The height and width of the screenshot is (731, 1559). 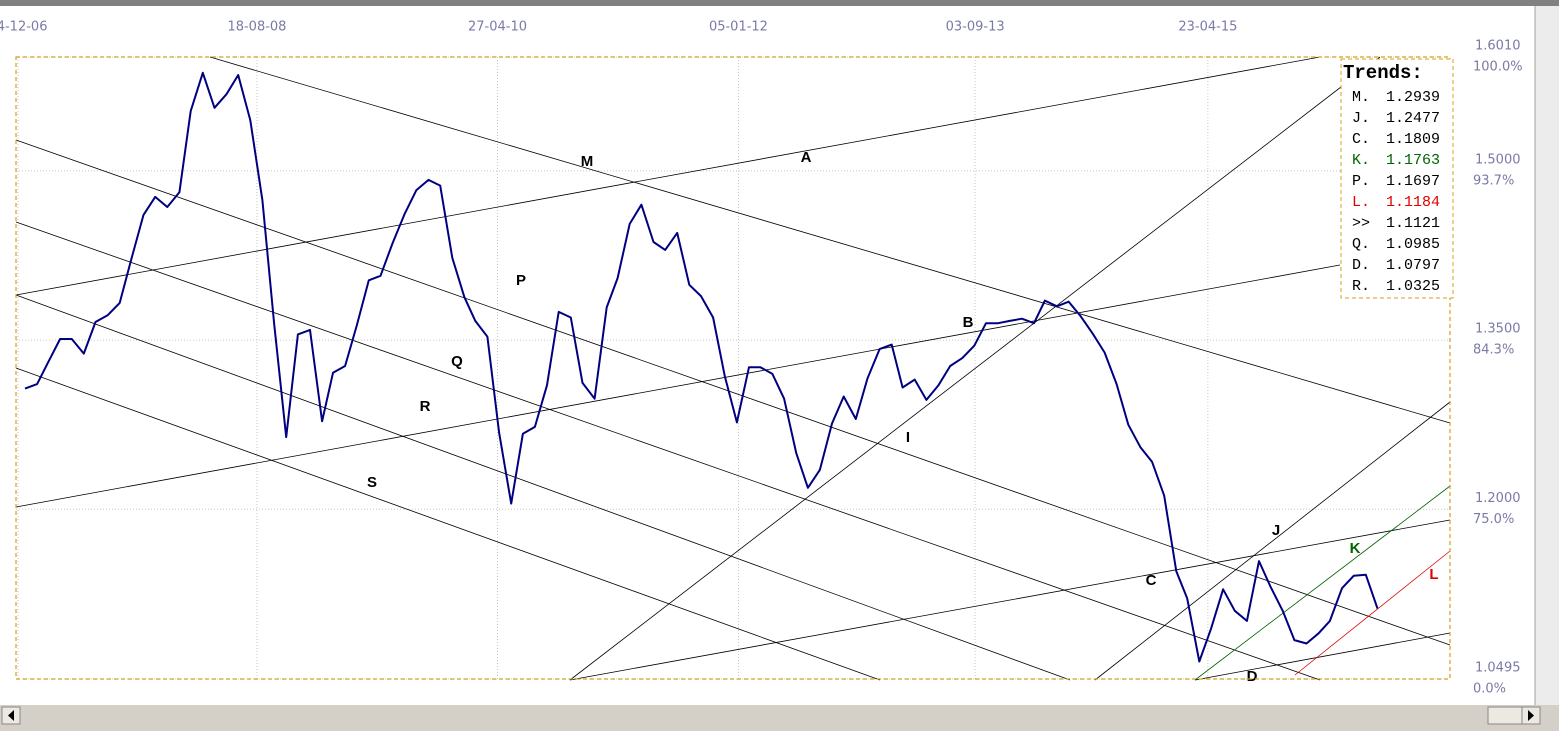 What do you see at coordinates (1493, 180) in the screenshot?
I see `y-tick-percent: 93.7%` at bounding box center [1493, 180].